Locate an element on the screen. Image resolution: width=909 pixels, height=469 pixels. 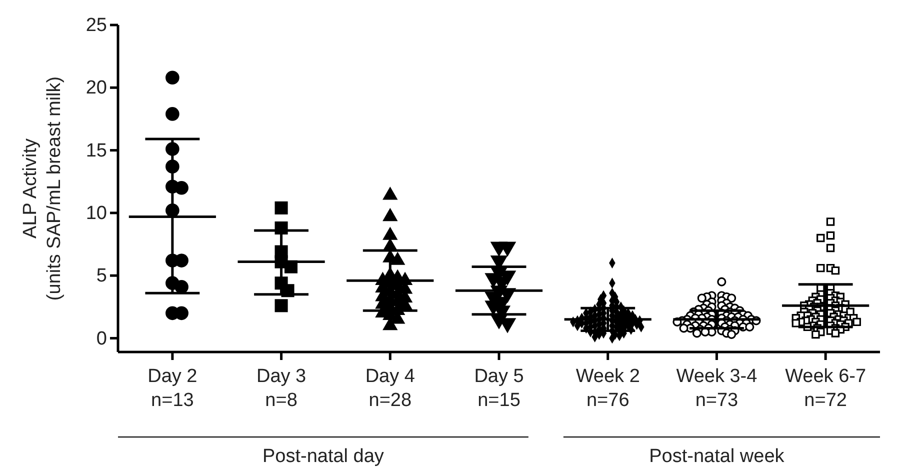
y-tick-label: 25 is located at coordinates (96, 25).